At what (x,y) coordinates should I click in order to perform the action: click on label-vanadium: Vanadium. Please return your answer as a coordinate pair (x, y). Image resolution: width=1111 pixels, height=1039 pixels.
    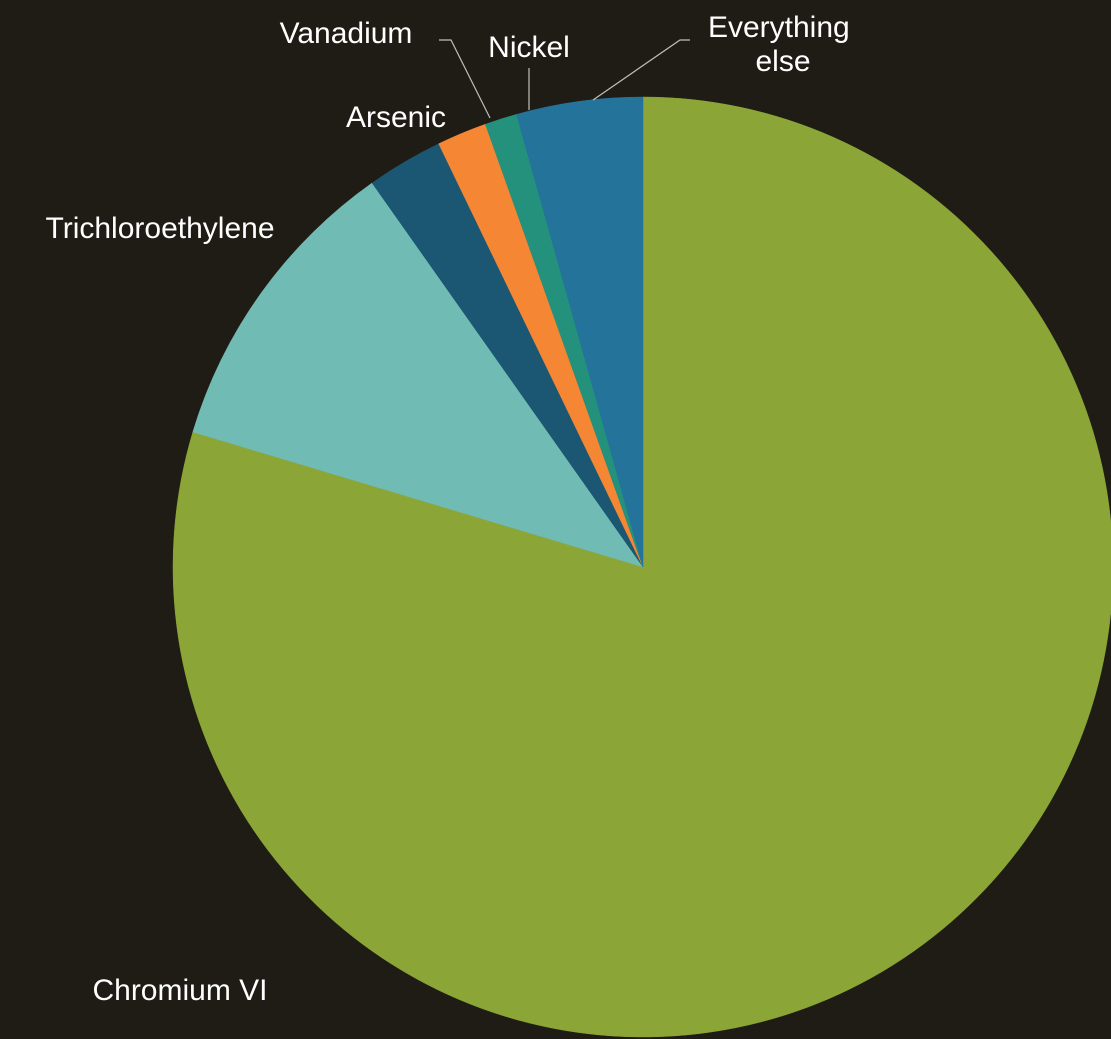
    Looking at the image, I should click on (346, 33).